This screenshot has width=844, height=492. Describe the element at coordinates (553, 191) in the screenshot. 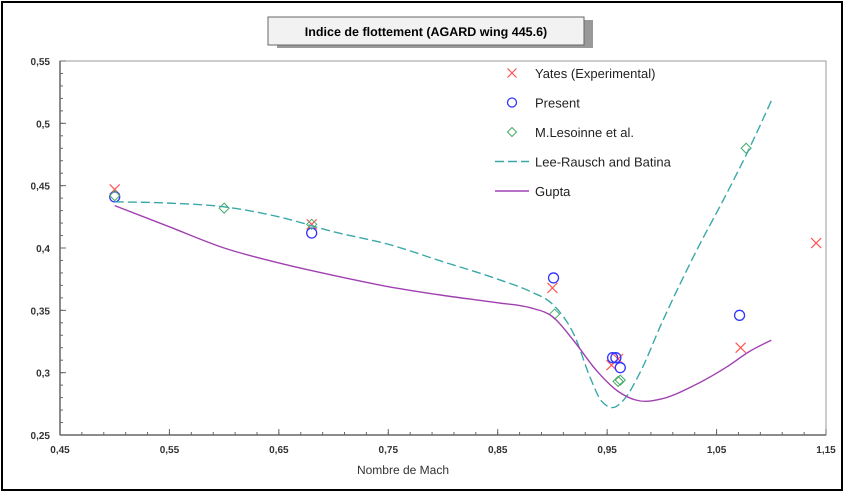

I see `legend-label: Gupta` at that location.